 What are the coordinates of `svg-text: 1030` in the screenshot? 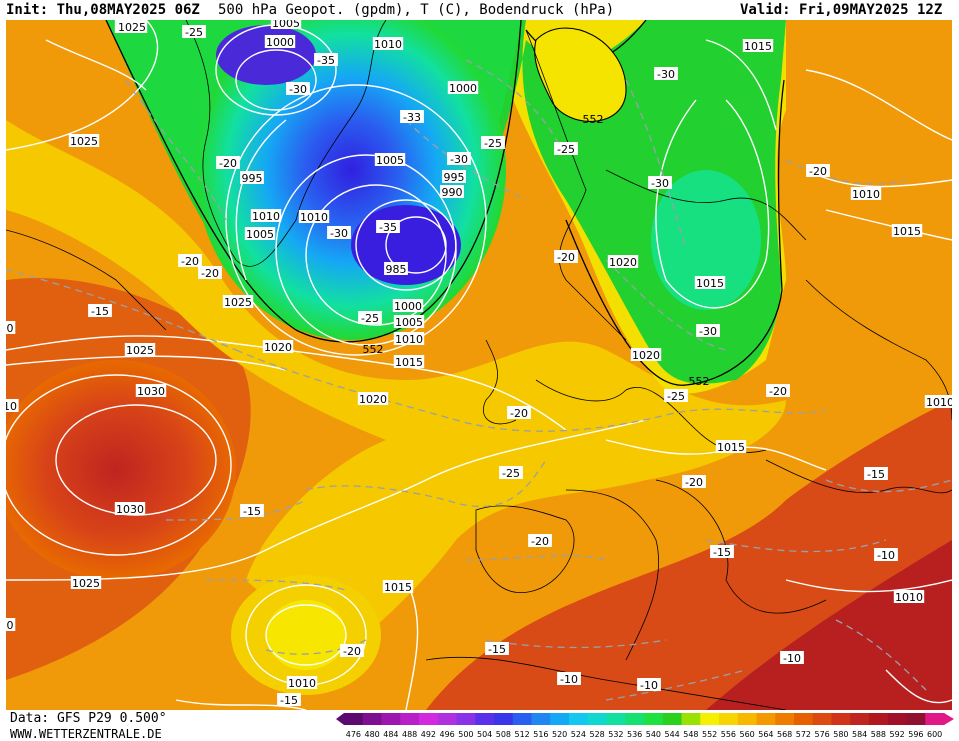 It's located at (151, 391).